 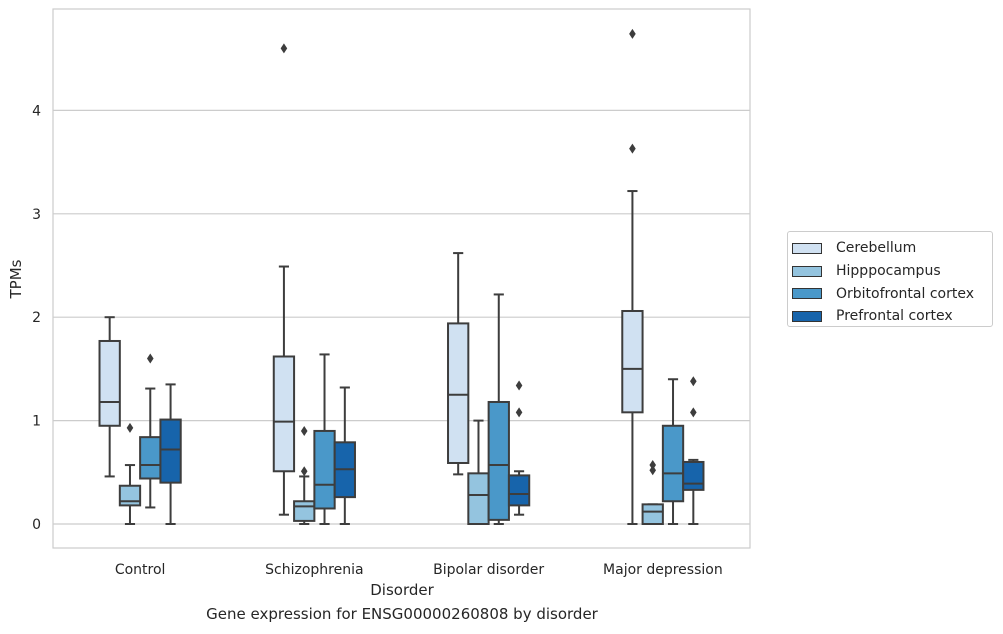 I want to click on box-hipppocampus-bipolar-disorder, so click(x=478, y=472).